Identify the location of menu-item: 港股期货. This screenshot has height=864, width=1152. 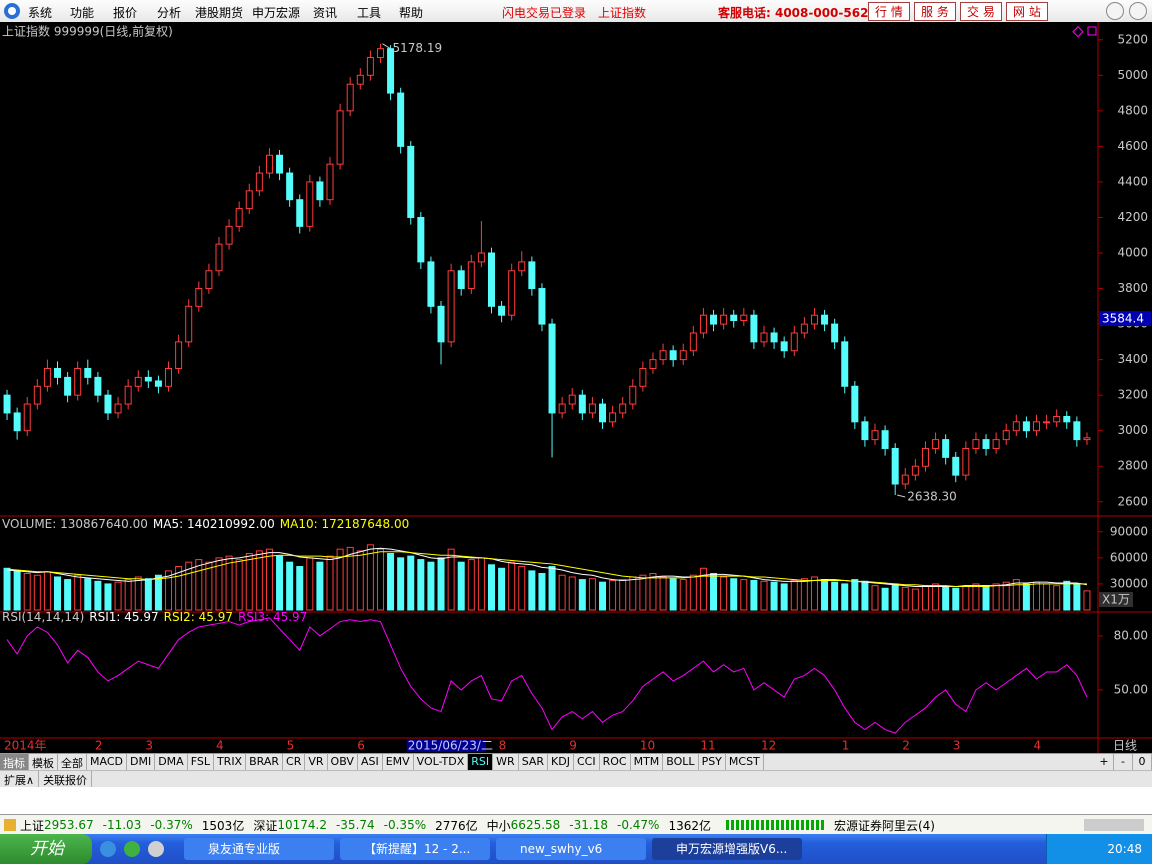
(219, 13).